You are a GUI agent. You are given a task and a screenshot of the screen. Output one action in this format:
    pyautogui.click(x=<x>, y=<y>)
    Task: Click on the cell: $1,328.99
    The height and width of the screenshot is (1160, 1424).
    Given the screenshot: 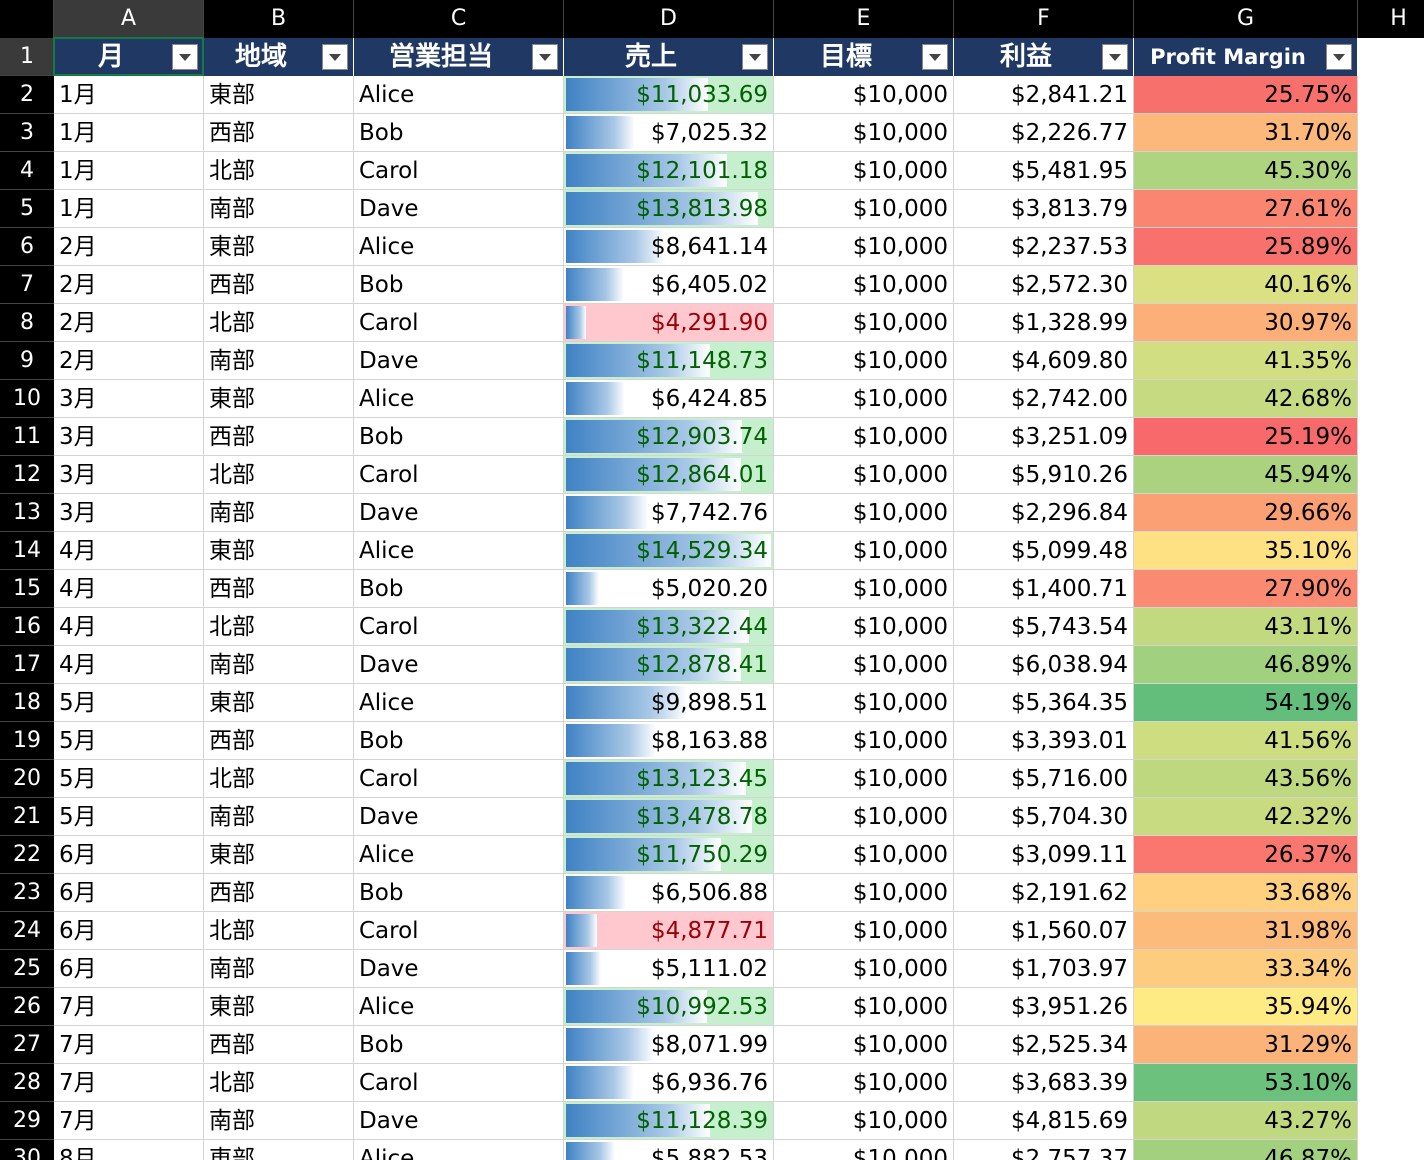 What is the action you would take?
    pyautogui.click(x=1044, y=323)
    